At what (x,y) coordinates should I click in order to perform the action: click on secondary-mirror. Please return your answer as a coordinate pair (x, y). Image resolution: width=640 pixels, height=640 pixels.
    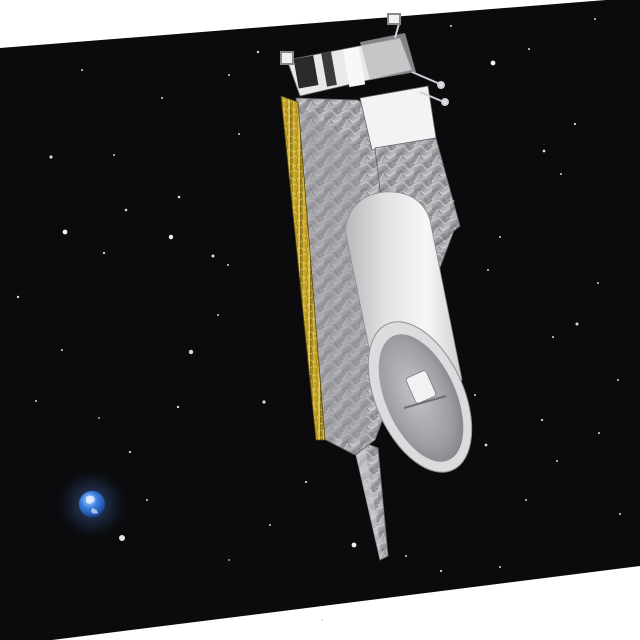
    Looking at the image, I should click on (421, 387).